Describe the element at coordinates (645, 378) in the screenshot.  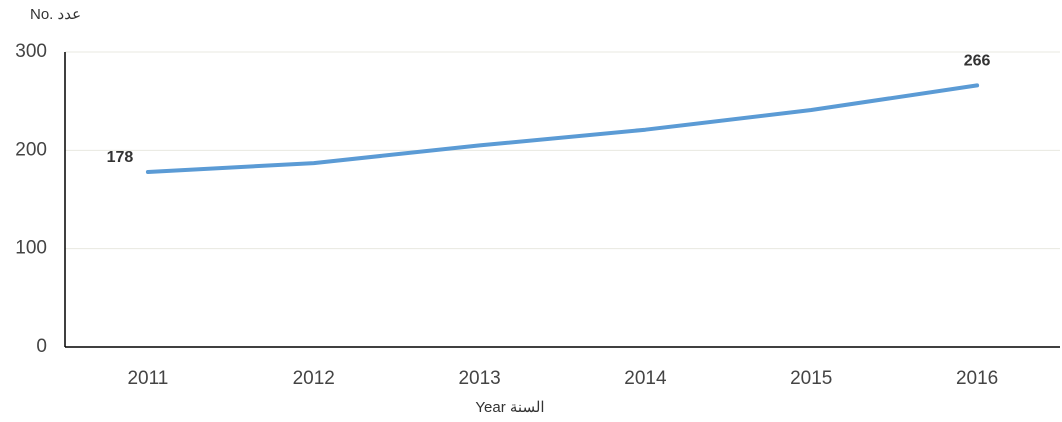
I see `x-tick-label: 2014` at that location.